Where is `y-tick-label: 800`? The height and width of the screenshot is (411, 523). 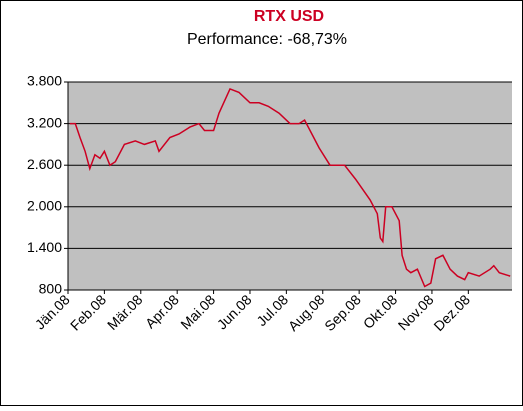
y-tick-label: 800 is located at coordinates (51, 289).